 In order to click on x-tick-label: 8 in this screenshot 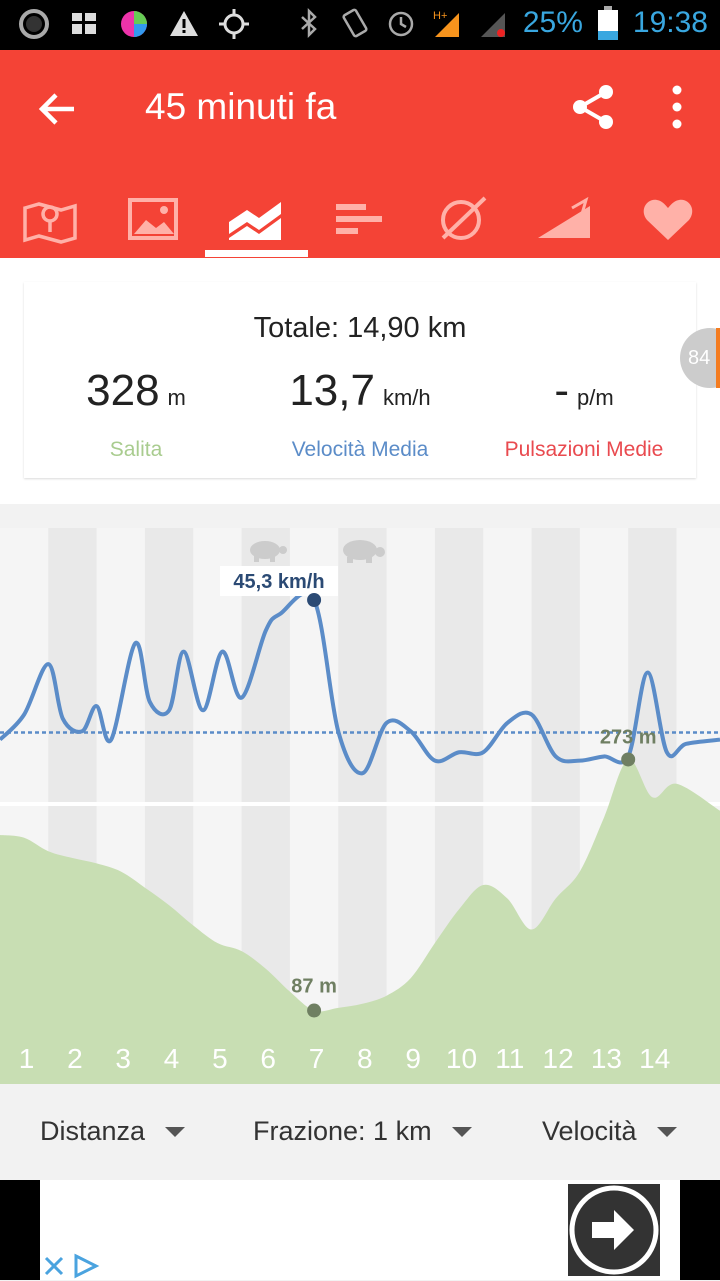, I will do `click(365, 1058)`.